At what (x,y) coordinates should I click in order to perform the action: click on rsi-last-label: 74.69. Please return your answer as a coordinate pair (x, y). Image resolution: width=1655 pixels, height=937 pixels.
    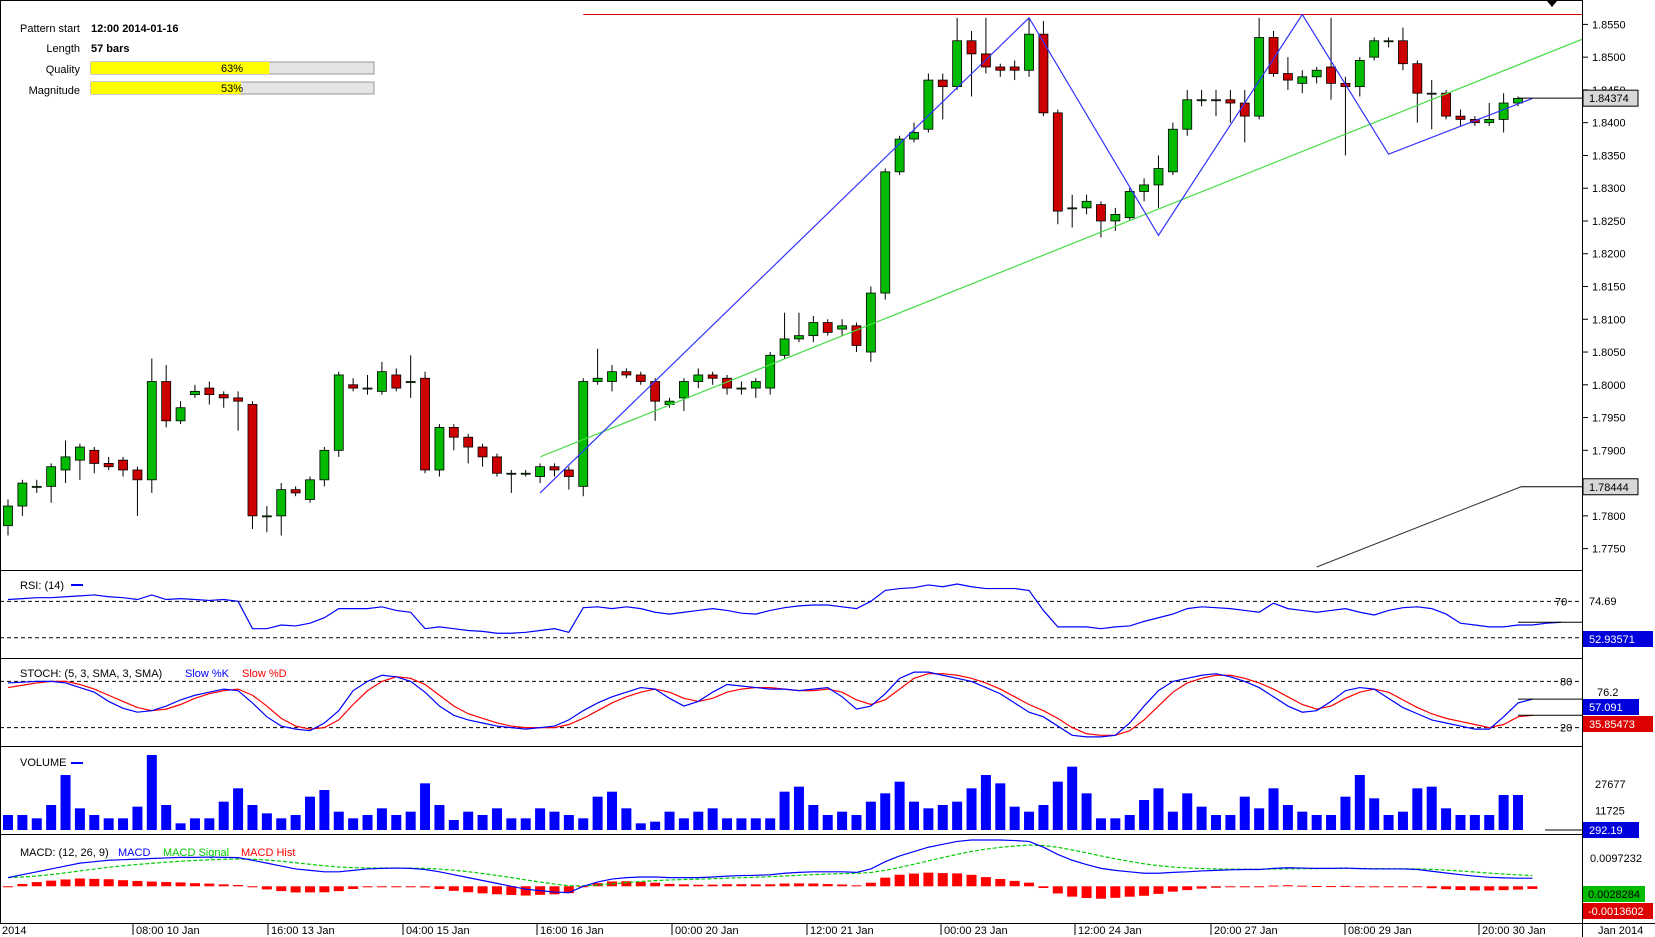
    Looking at the image, I should click on (1603, 602).